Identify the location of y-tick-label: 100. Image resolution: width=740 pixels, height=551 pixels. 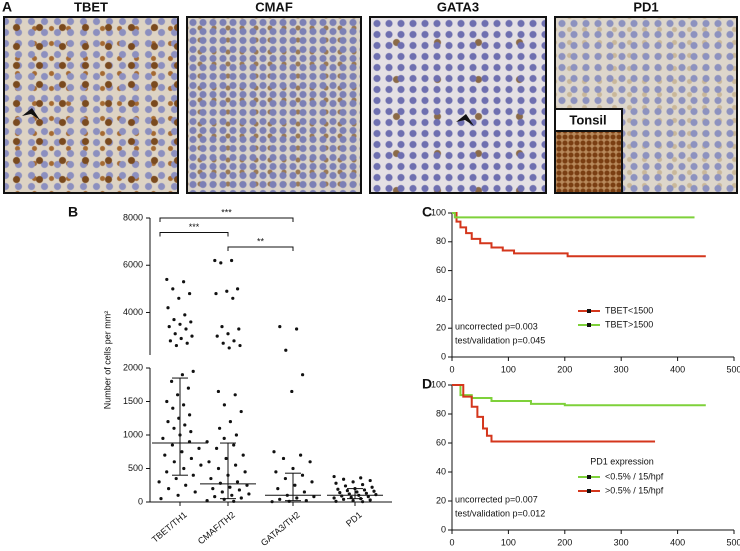
(438, 212).